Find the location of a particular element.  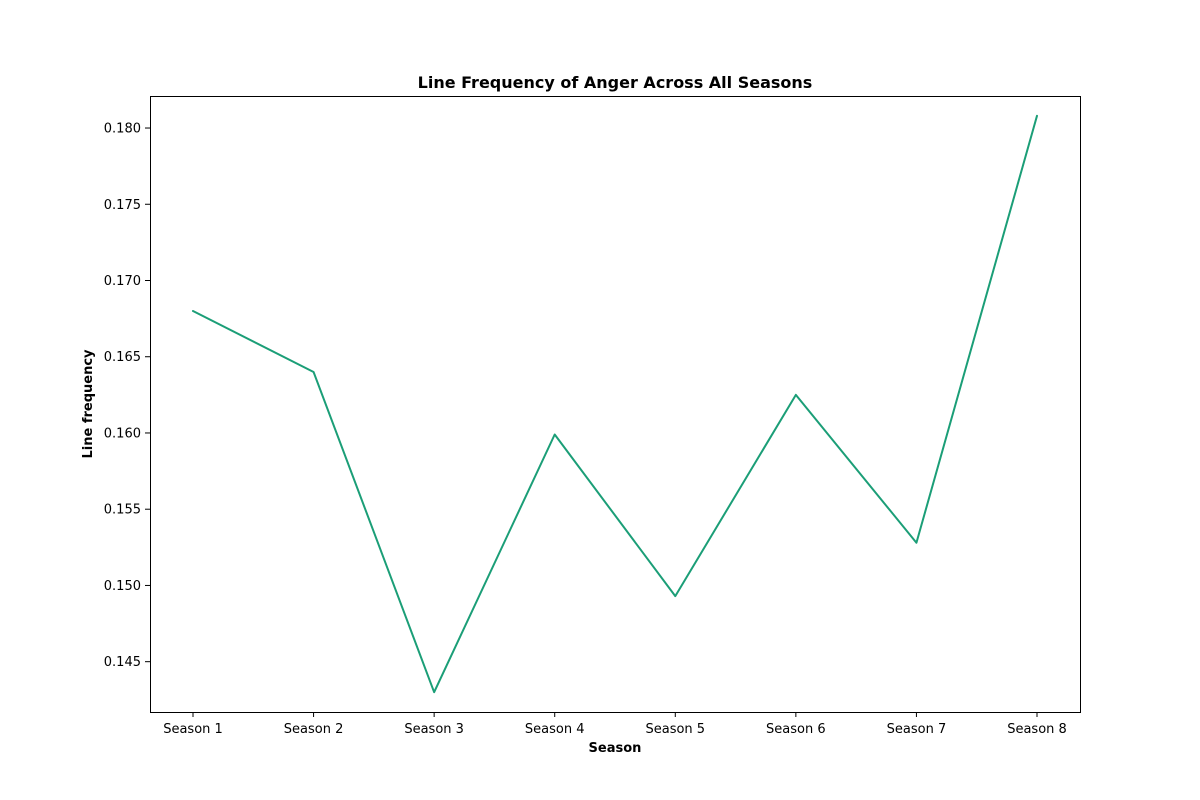

x-tick-label: Season 4 is located at coordinates (555, 729).